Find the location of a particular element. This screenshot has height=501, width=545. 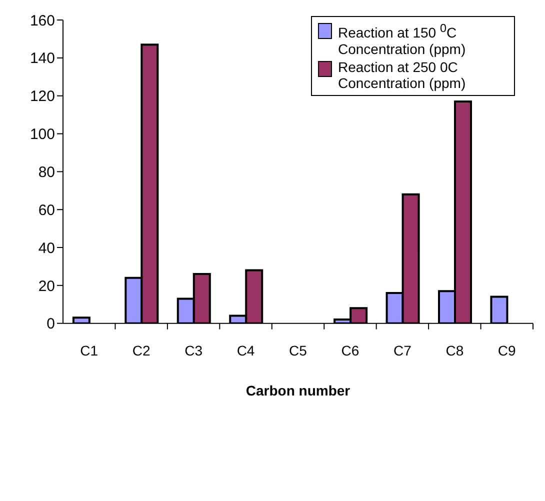

y-tick-label: 60 is located at coordinates (46, 210).